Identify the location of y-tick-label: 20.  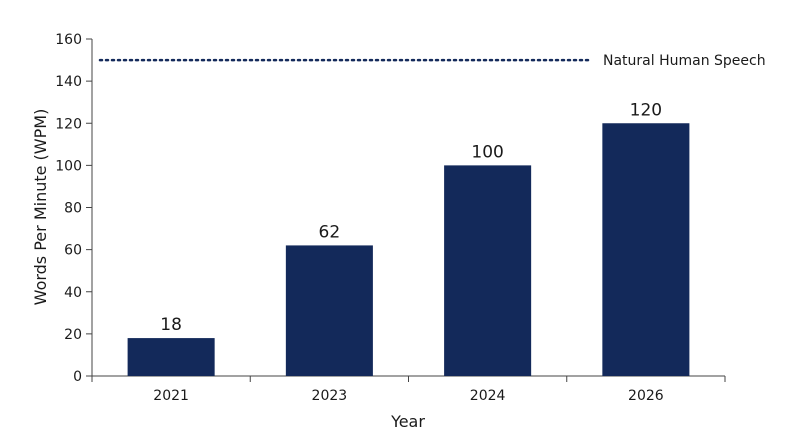
(73, 335).